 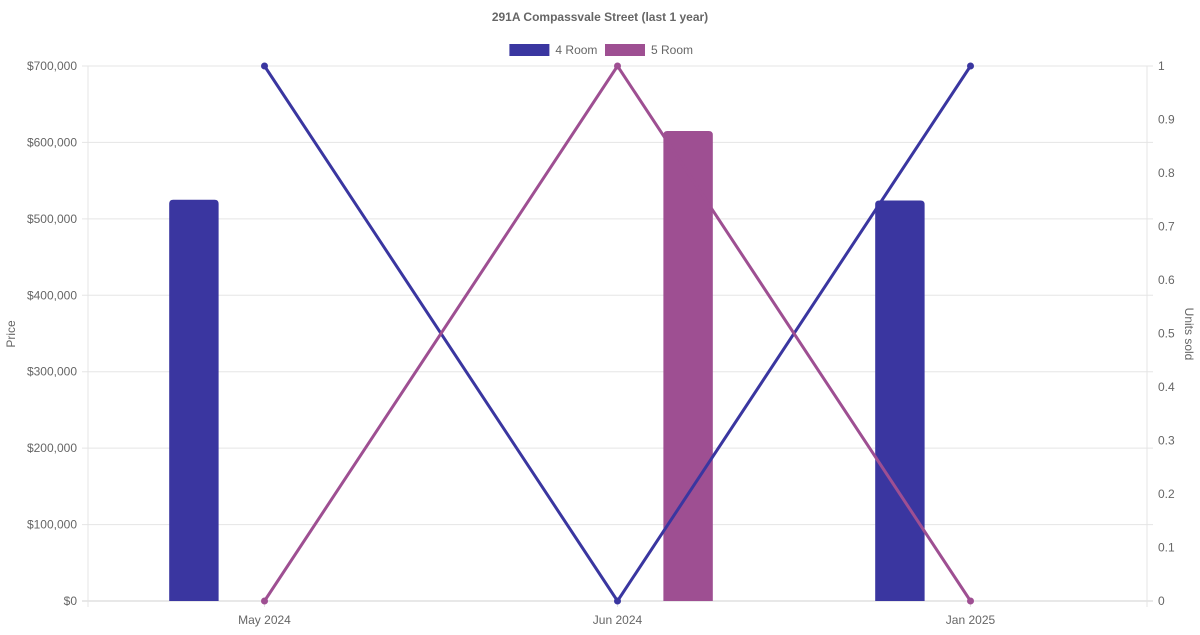 I want to click on left-tick-label: $700,000, so click(x=52, y=66).